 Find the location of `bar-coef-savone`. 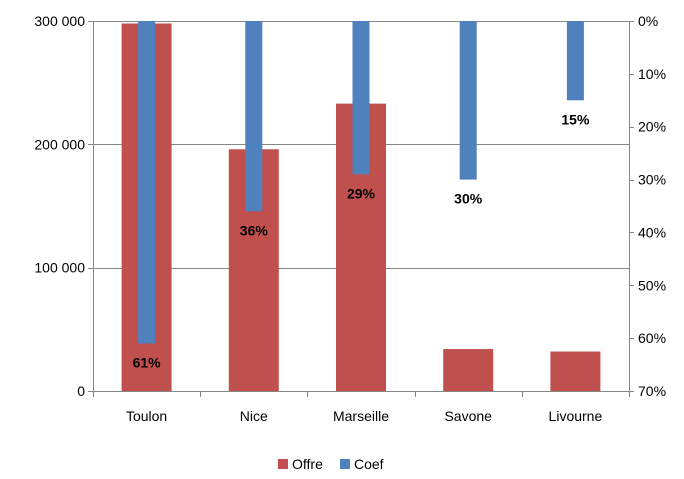

bar-coef-savone is located at coordinates (468, 100).